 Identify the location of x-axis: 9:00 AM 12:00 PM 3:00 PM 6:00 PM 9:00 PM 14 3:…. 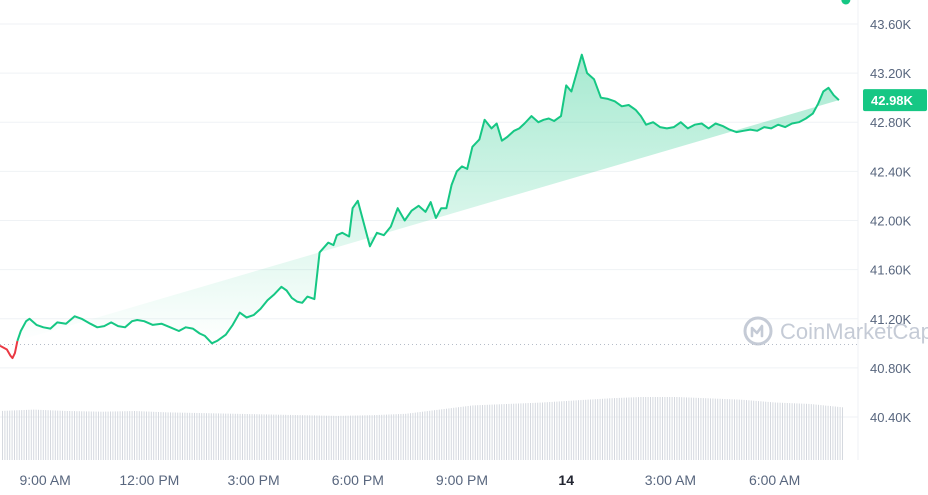
(409, 480).